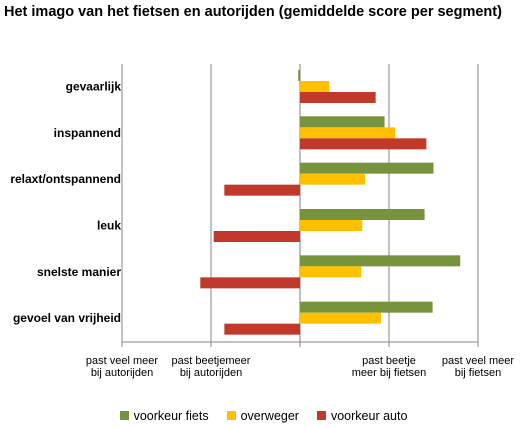  I want to click on x-tick-label: past beetjemeer, so click(211, 361).